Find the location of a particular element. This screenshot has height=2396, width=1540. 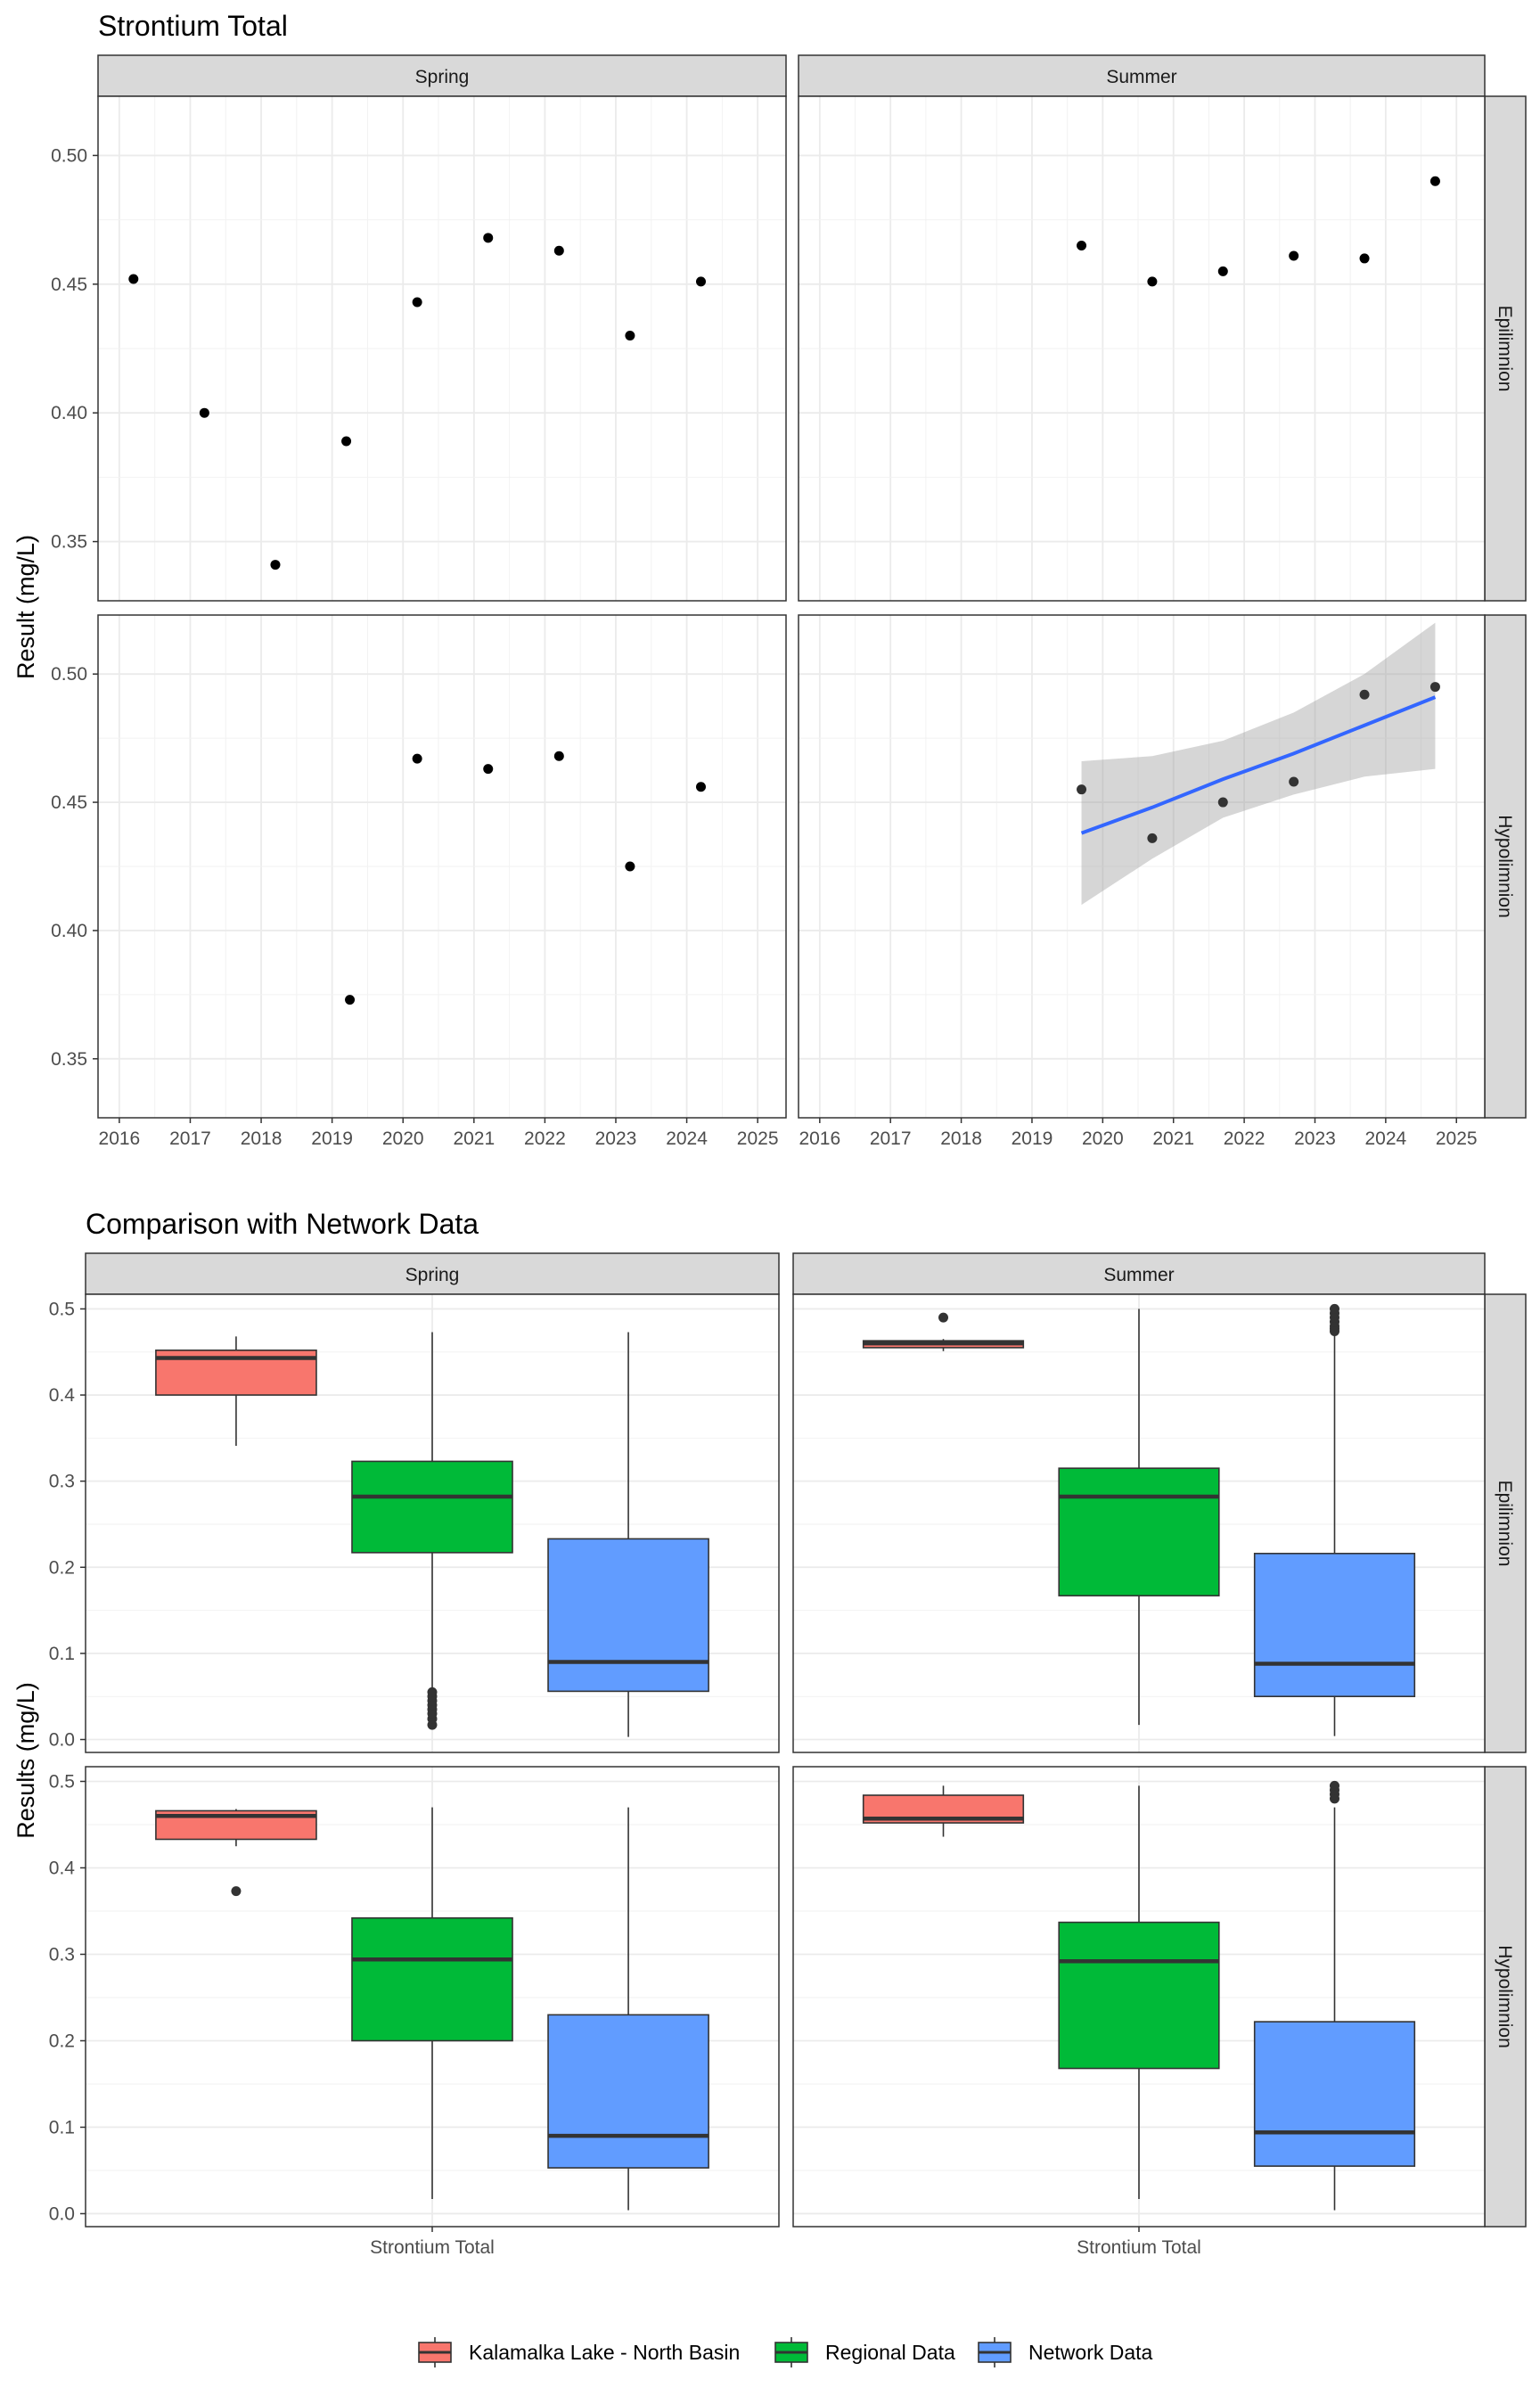

legend-label: Kalamalka Lake - North Basin is located at coordinates (604, 2352).